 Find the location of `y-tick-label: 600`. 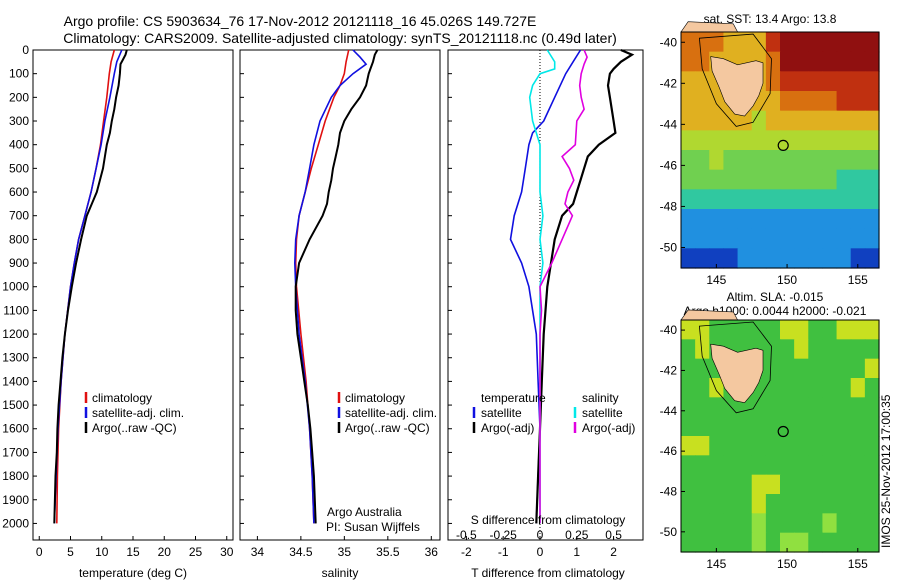

y-tick-label: 600 is located at coordinates (19, 192).